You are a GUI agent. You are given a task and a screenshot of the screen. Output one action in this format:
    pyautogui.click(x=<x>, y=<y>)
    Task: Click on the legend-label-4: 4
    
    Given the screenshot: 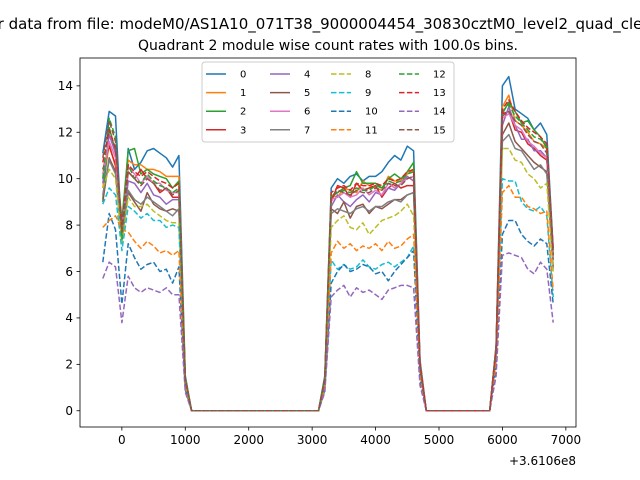 What is the action you would take?
    pyautogui.click(x=307, y=75)
    